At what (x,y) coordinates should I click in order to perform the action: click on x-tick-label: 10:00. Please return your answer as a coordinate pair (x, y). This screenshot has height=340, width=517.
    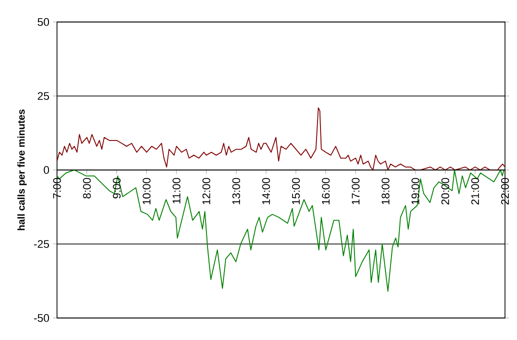
    Looking at the image, I should click on (146, 191).